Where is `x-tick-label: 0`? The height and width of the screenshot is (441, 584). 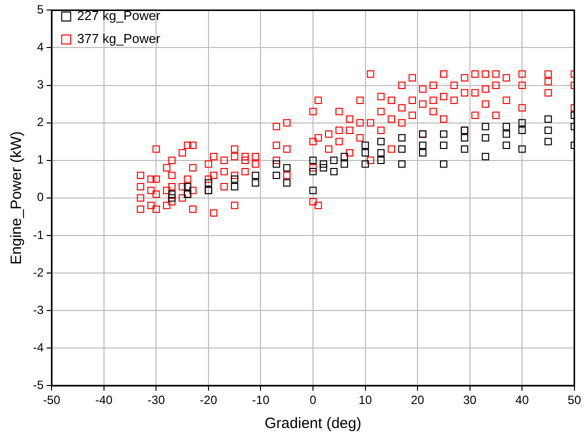
x-tick-label: 0 is located at coordinates (313, 400).